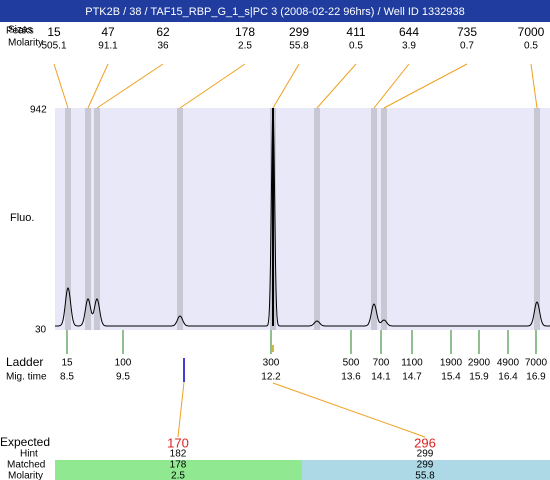 The width and height of the screenshot is (550, 480). I want to click on ladder-time: 14.1, so click(381, 377).